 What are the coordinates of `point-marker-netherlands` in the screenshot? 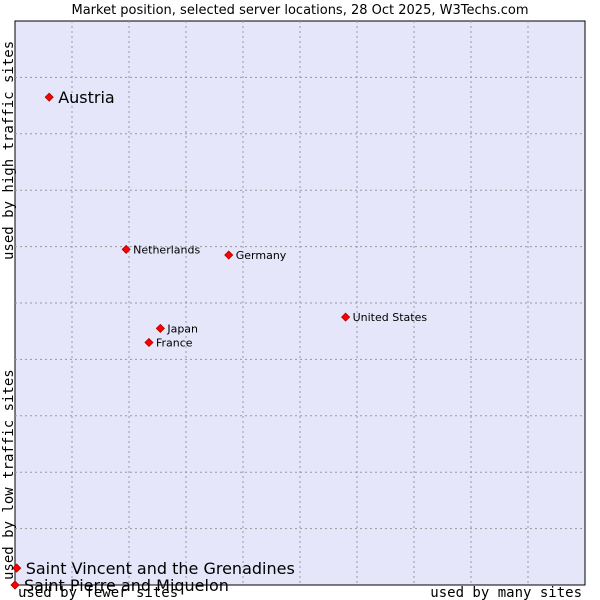 It's located at (126, 249).